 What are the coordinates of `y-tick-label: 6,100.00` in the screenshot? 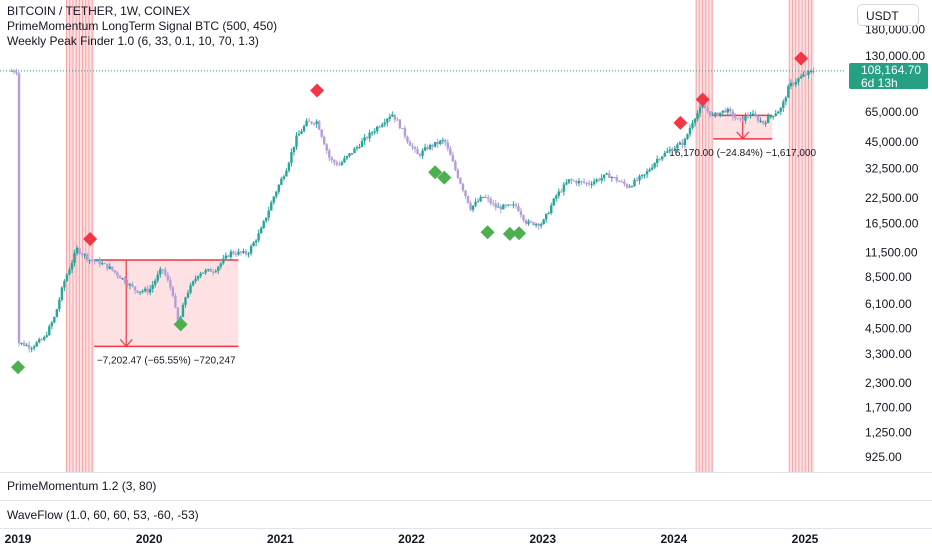 It's located at (888, 304).